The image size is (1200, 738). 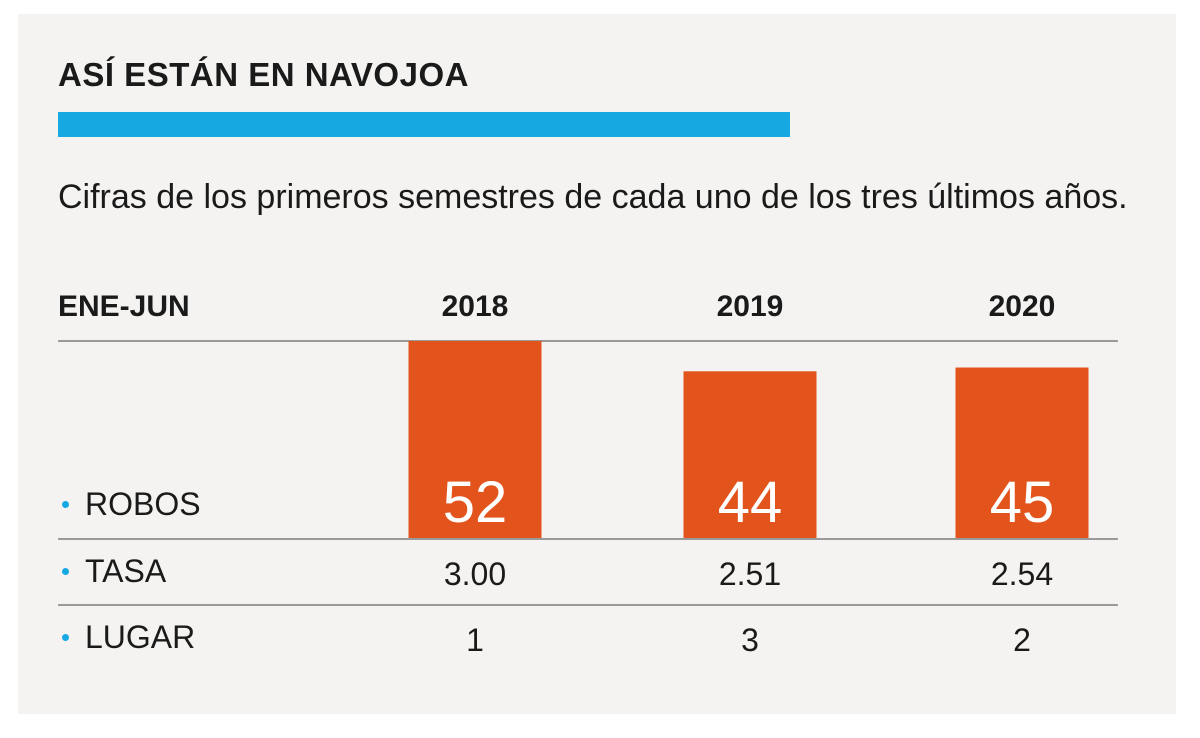 I want to click on bar-value-label-2019: 44, so click(x=750, y=502).